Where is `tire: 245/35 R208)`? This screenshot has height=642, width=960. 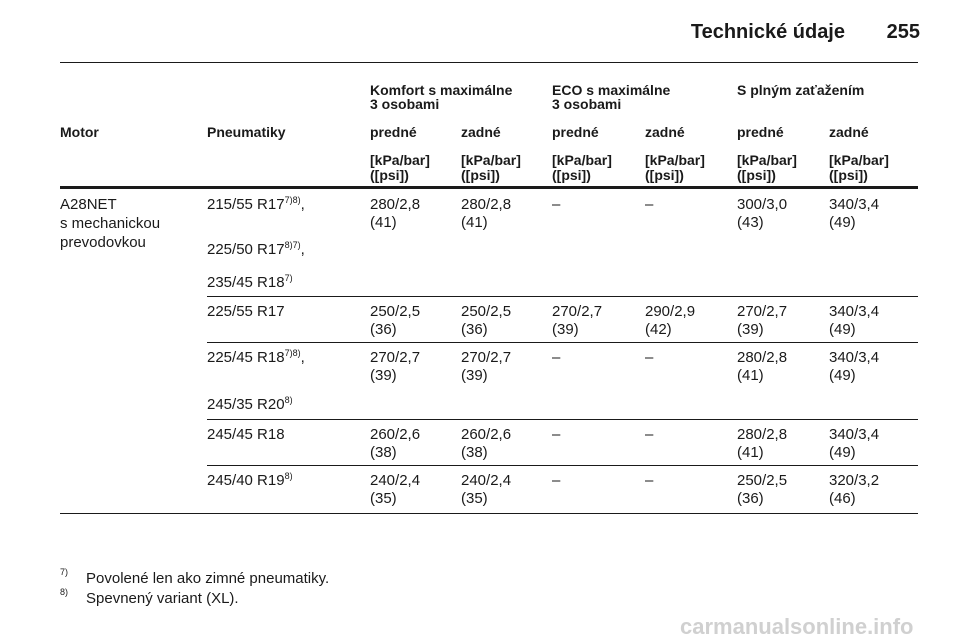
tire: 245/35 R208) is located at coordinates (250, 405).